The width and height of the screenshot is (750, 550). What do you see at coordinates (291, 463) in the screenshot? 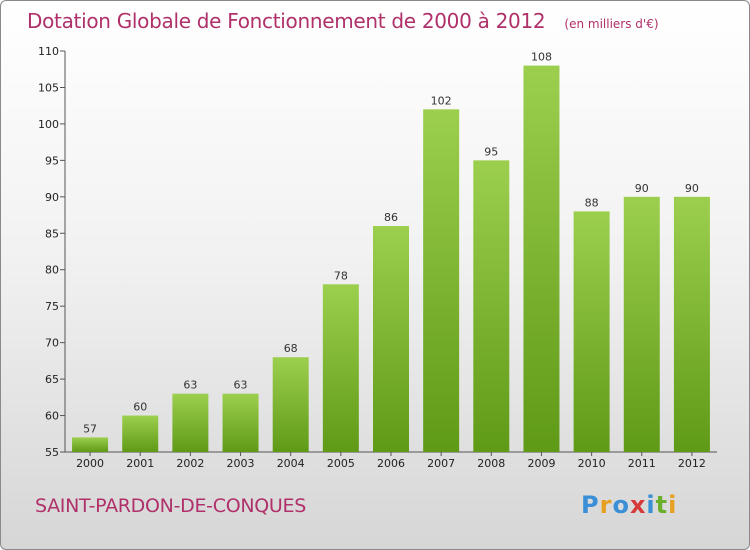
I see `x-tick-label-2004: 2004` at bounding box center [291, 463].